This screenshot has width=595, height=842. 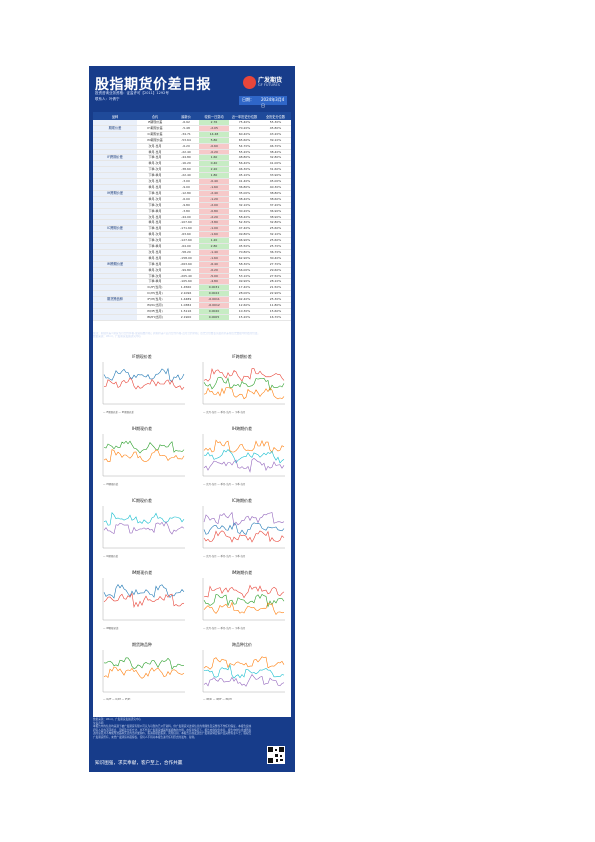 I want to click on latest-price-cell: -6.92, so click(x=186, y=123).